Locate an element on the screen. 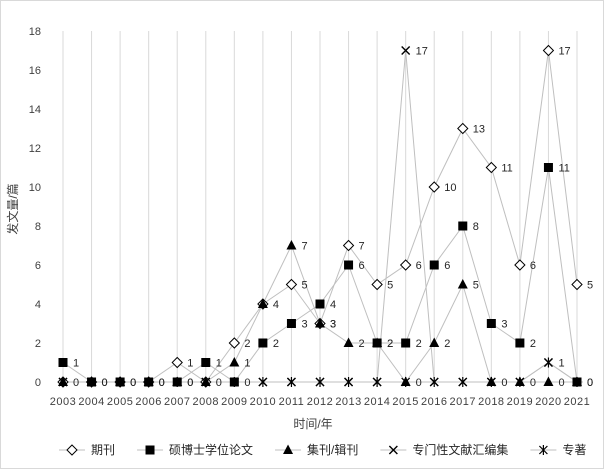  data-label: 13 is located at coordinates (479, 130).